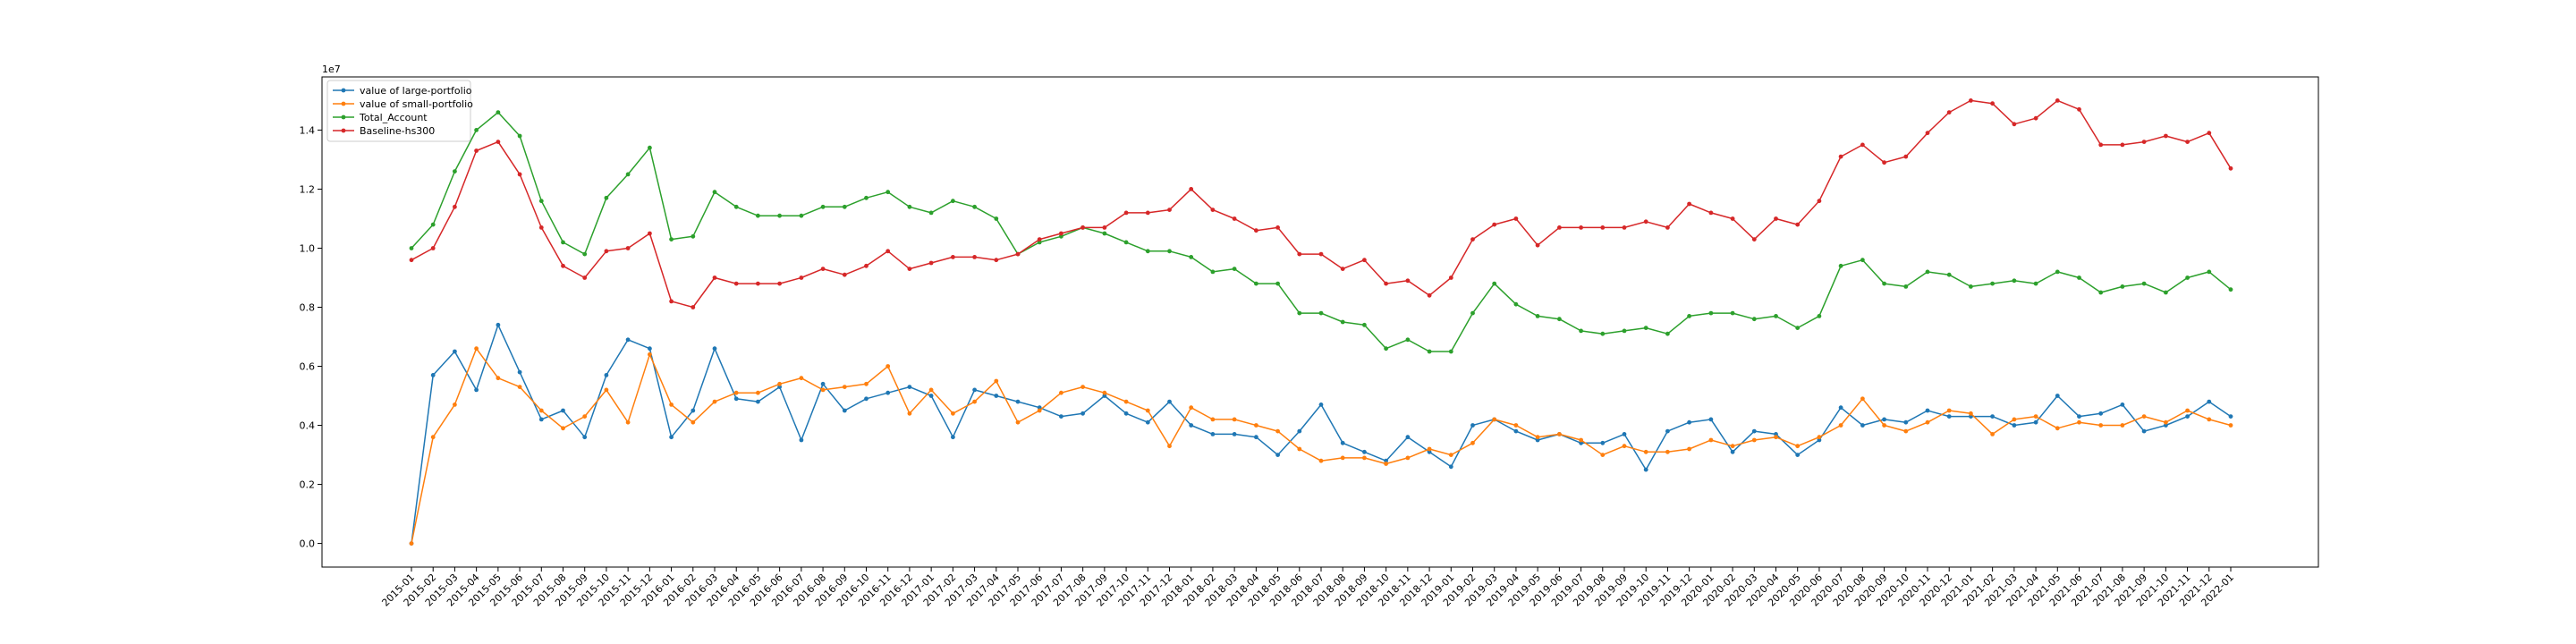  What do you see at coordinates (308, 189) in the screenshot?
I see `y-tick-label: 1.2` at bounding box center [308, 189].